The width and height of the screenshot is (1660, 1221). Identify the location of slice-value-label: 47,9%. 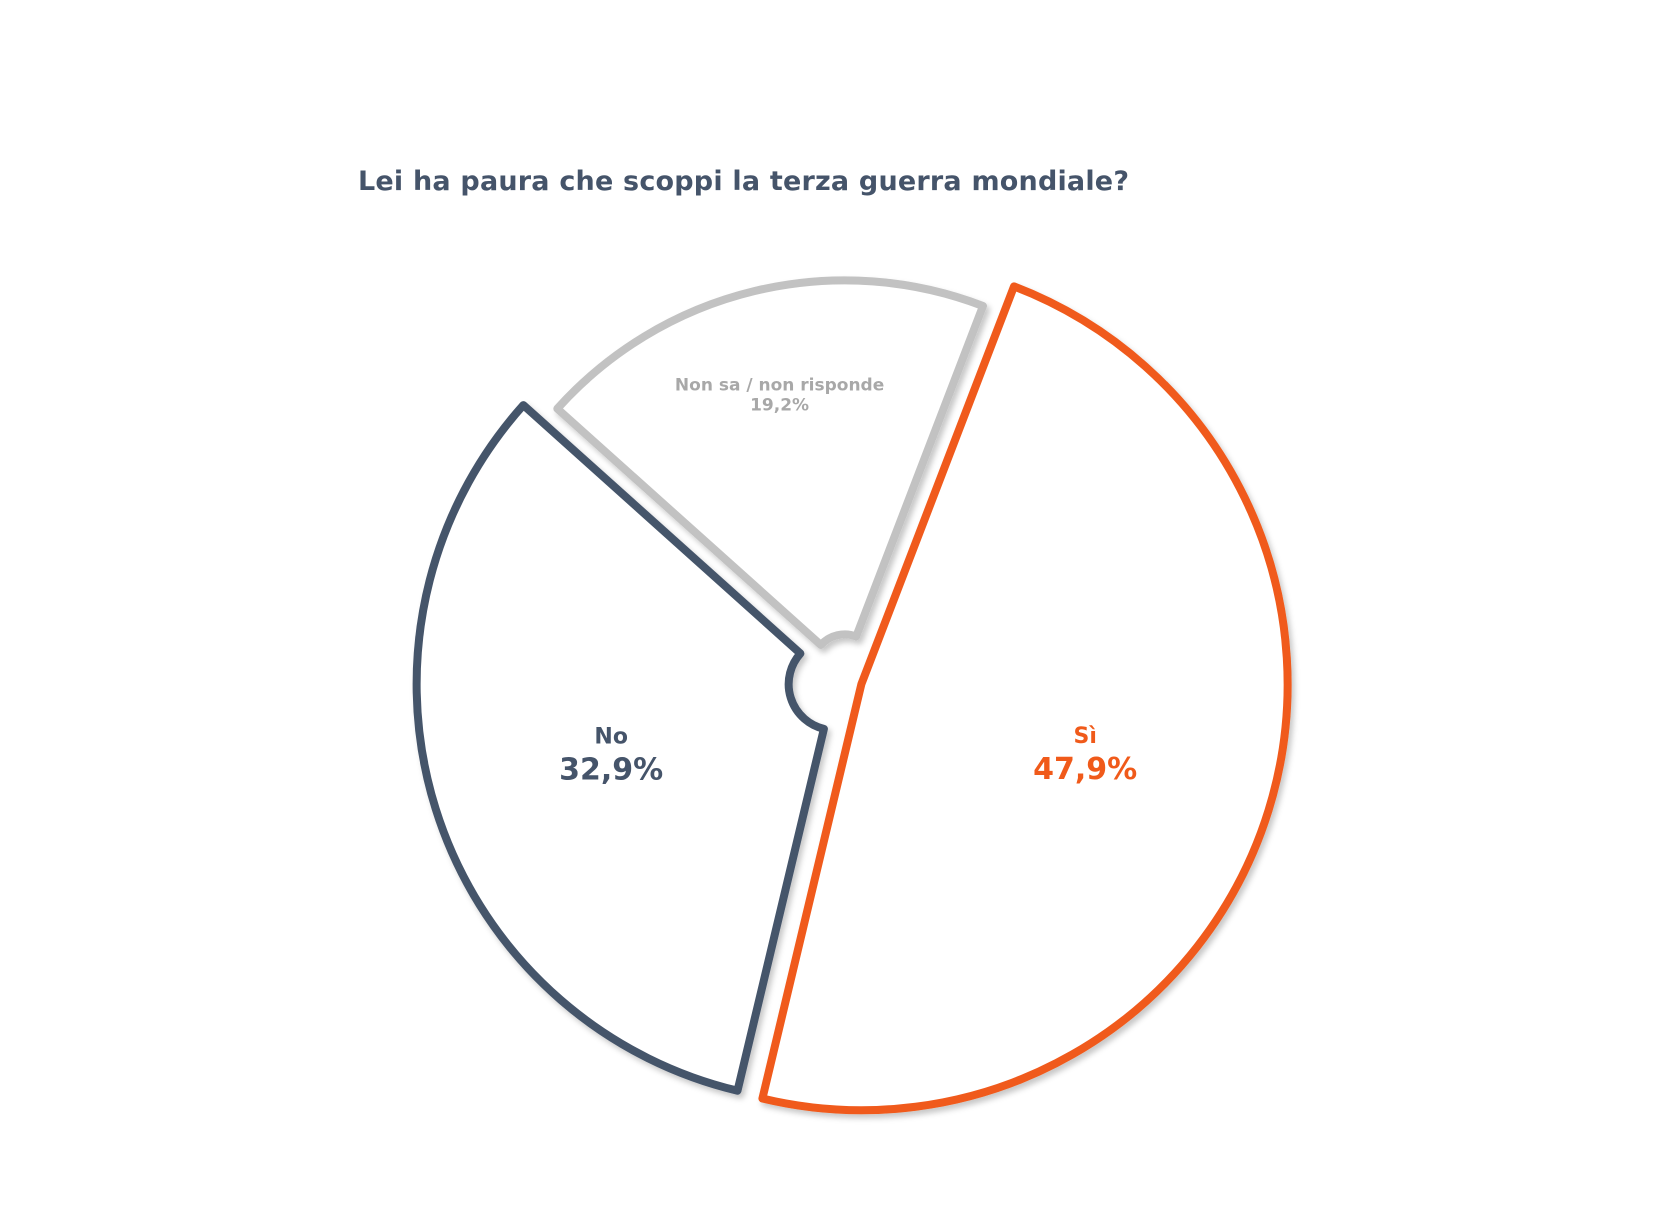
(1085, 769).